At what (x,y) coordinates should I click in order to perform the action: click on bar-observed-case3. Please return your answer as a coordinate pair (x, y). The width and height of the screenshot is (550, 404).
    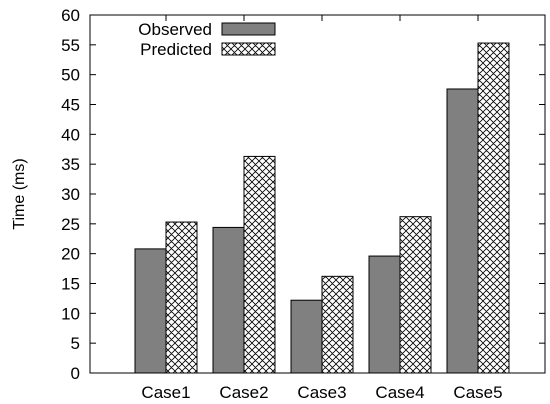
    Looking at the image, I should click on (306, 336).